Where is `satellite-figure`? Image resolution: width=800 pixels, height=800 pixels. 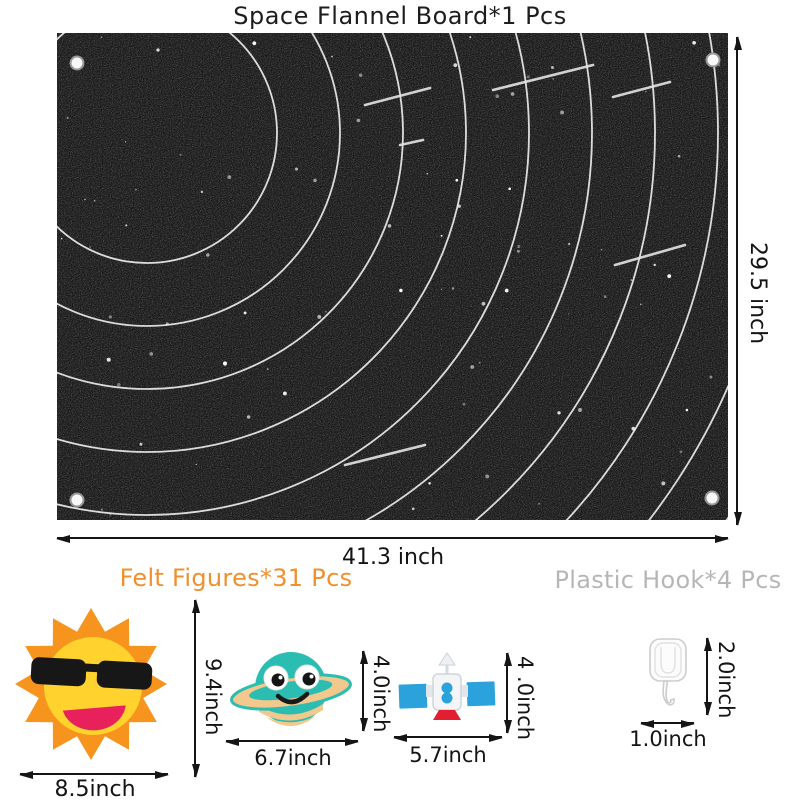
satellite-figure is located at coordinates (447, 686).